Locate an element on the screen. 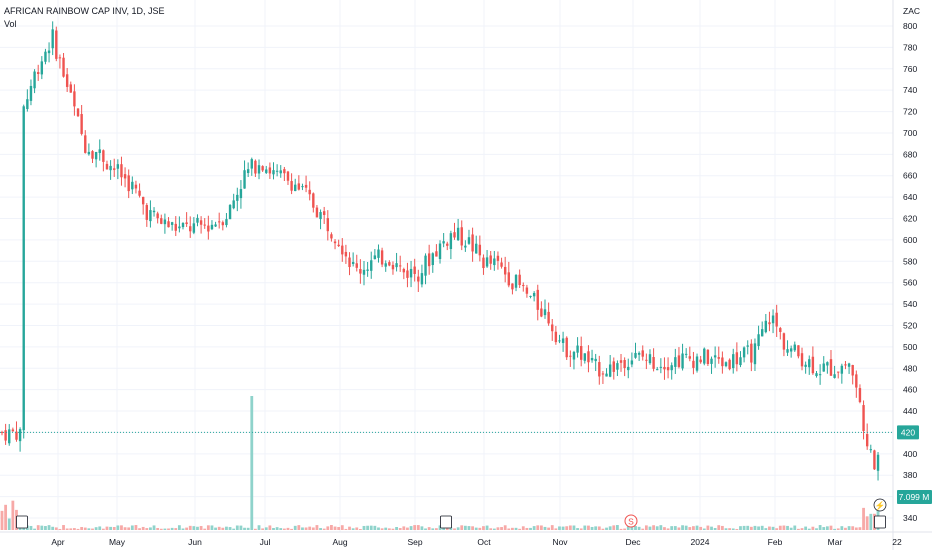  symbol-title: AFRICAN RAINBOW CAP INV, 1D, JSE is located at coordinates (84, 11).